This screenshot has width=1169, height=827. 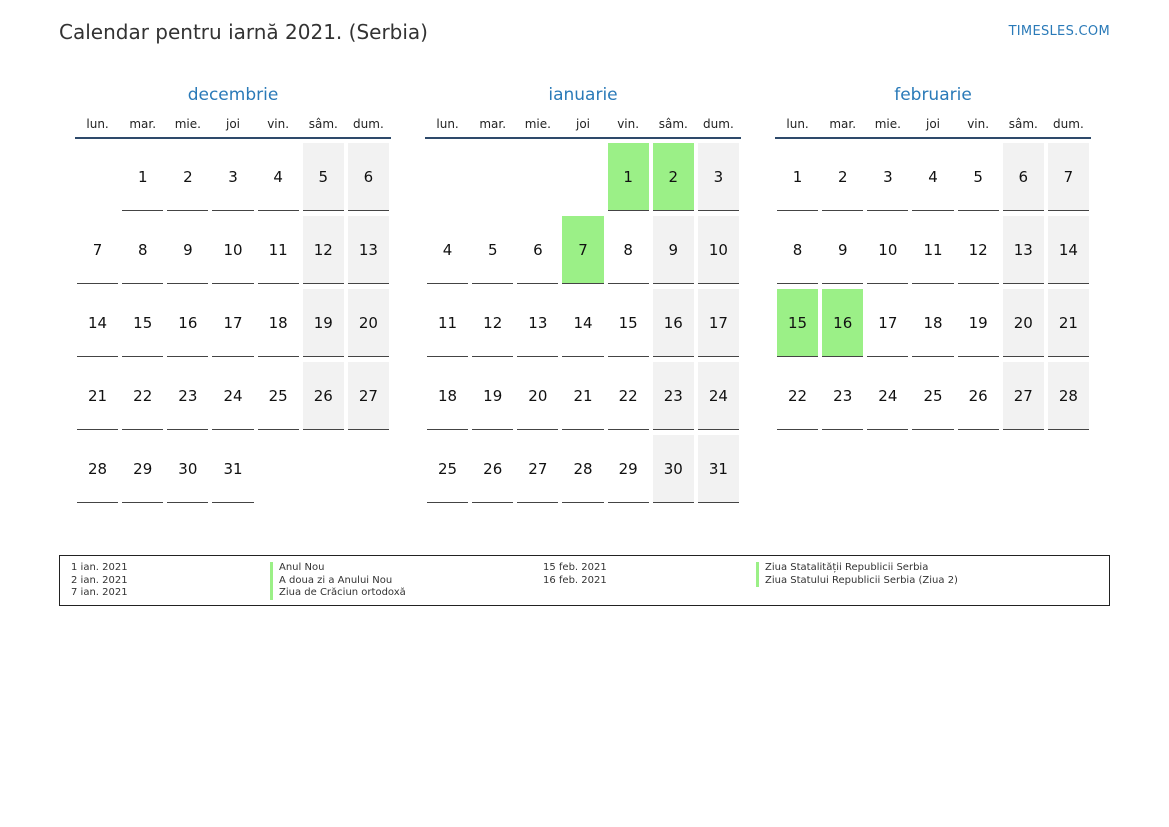 What do you see at coordinates (493, 323) in the screenshot?
I see `day-cell: 12` at bounding box center [493, 323].